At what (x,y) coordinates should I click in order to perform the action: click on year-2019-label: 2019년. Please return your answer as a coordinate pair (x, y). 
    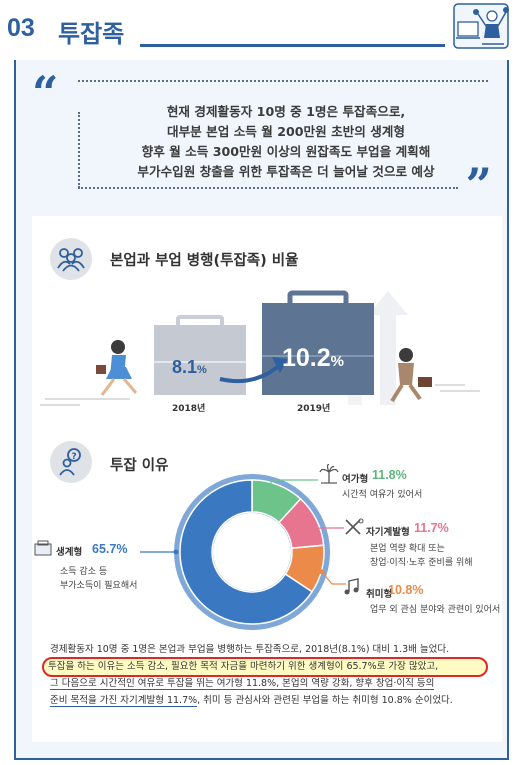
    Looking at the image, I should click on (314, 409).